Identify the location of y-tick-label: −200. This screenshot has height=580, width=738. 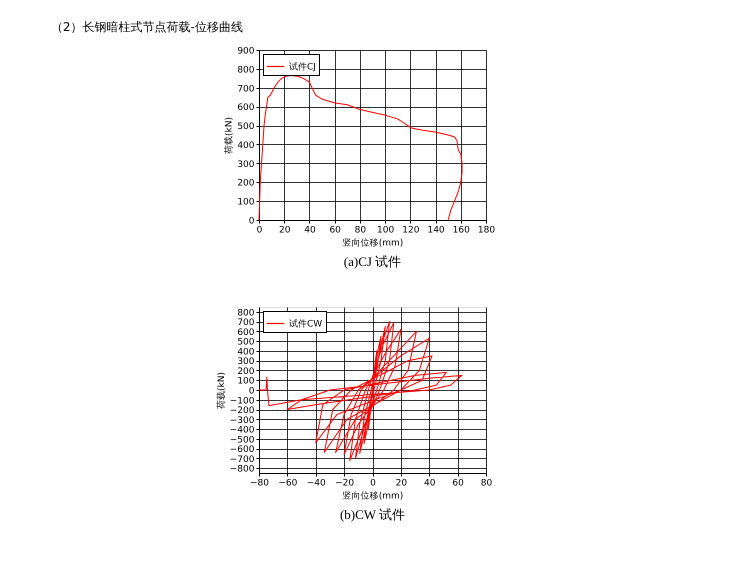
(242, 411).